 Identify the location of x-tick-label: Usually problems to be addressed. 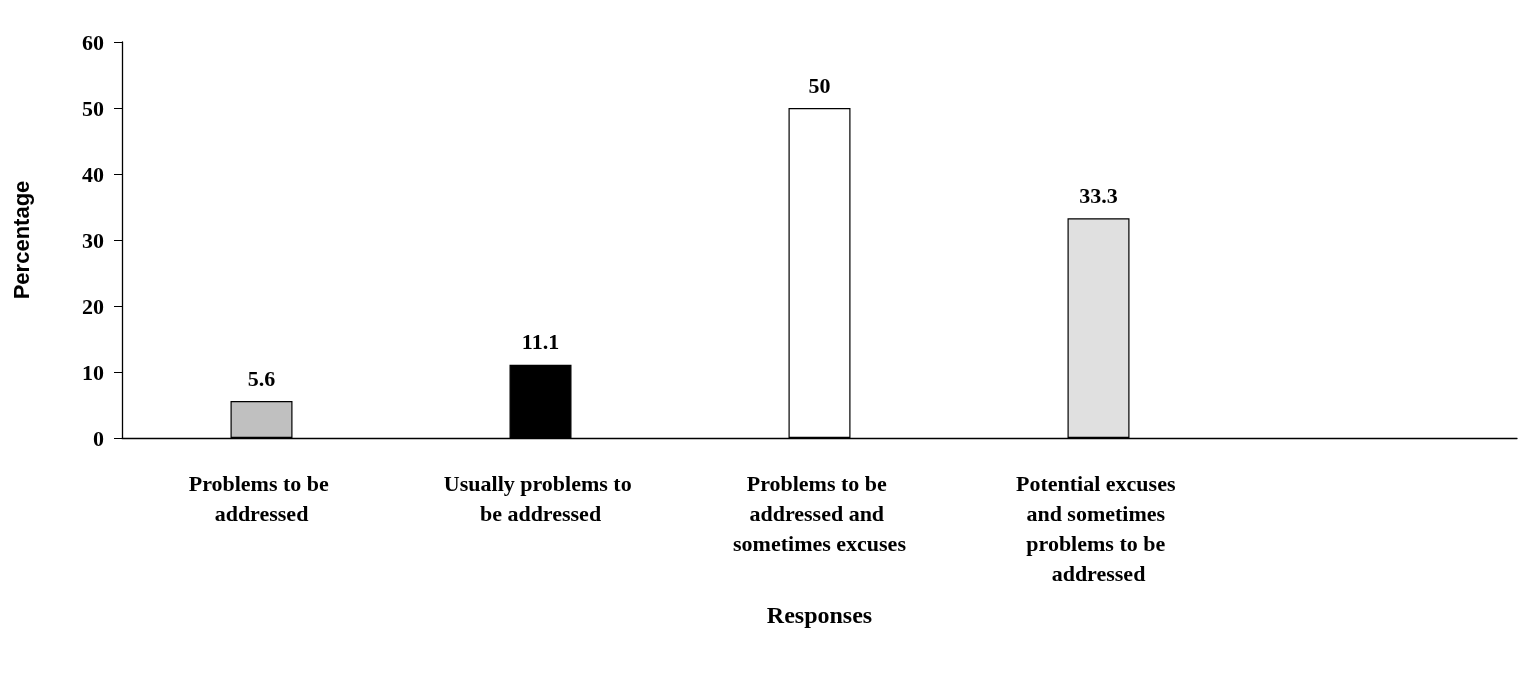
(540, 498).